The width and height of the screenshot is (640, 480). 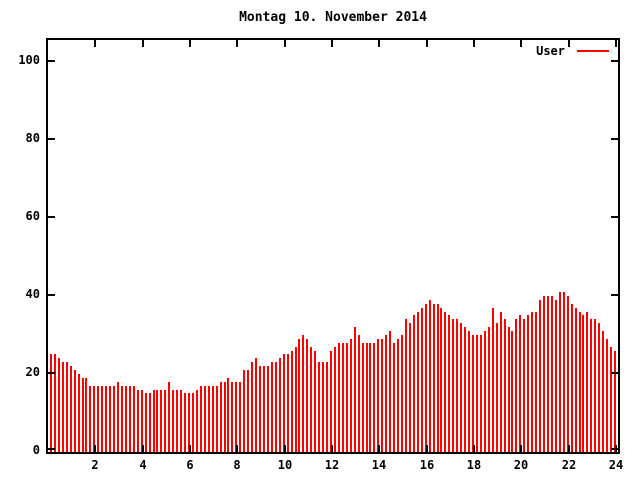 I want to click on chart-title: Montag 10. November 2014, so click(x=333, y=17).